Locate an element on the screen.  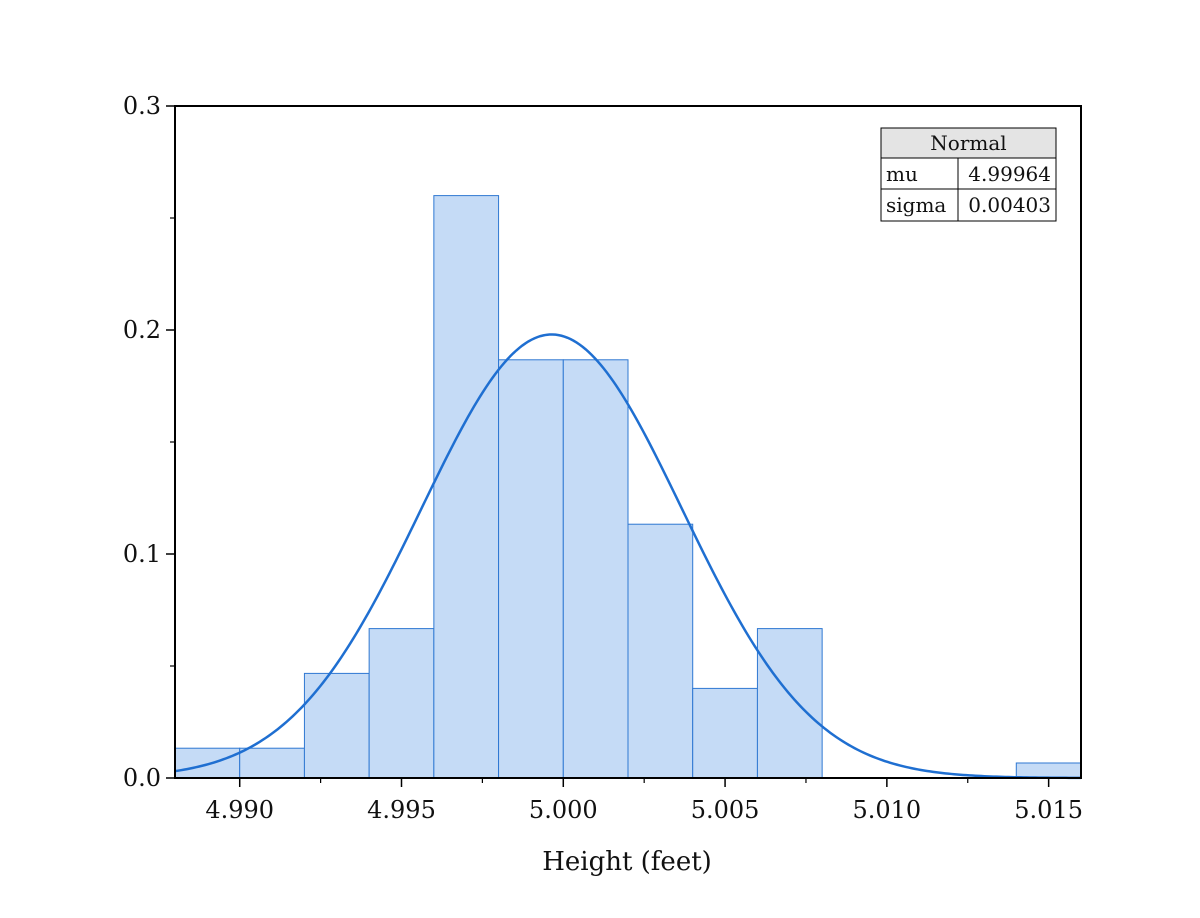
x-tick-label: 4.990 is located at coordinates (239, 810).